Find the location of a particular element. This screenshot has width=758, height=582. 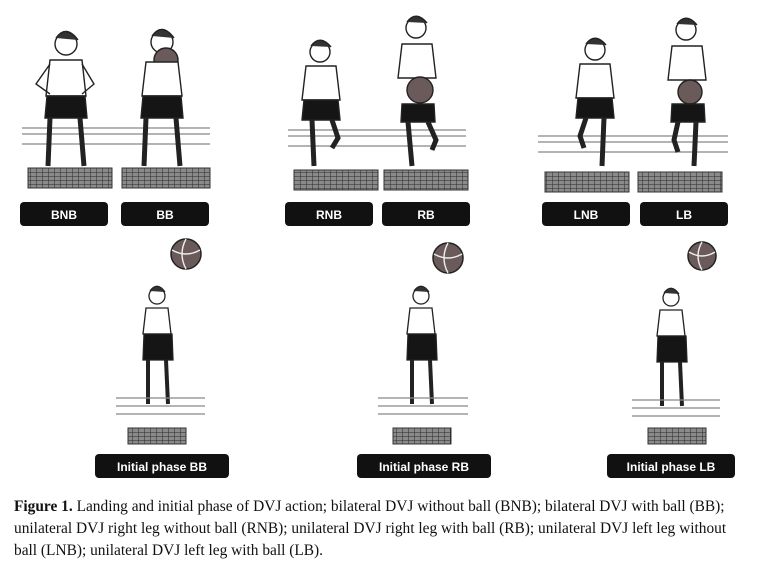

label-initial-lb is located at coordinates (671, 466).